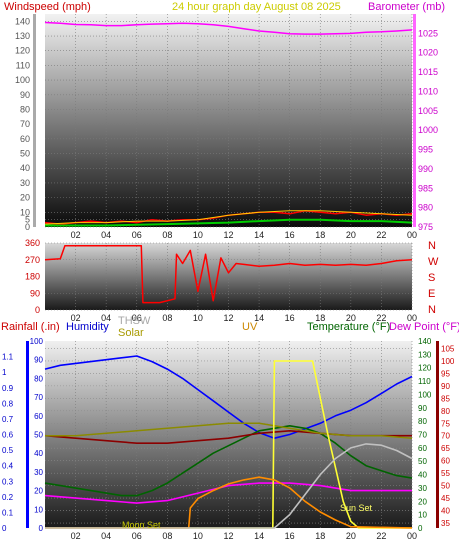  Describe the element at coordinates (106, 536) in the screenshot. I see `weather-xtick-label-04: 04` at that location.